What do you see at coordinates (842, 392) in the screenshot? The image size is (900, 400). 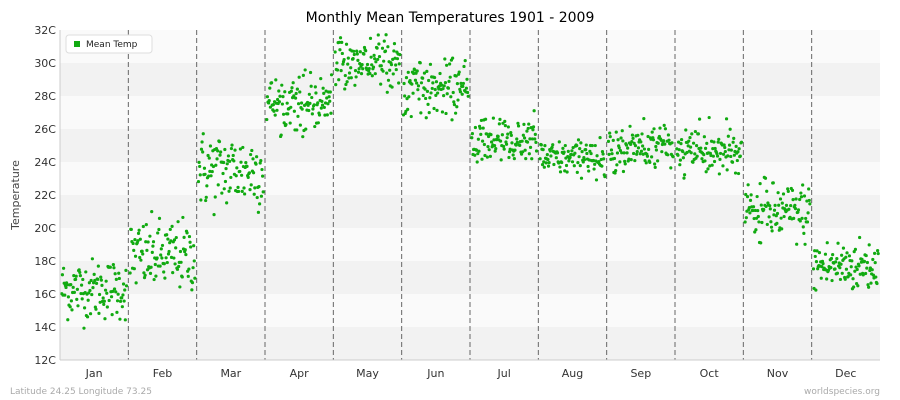 I see `footer-source: worldspecies.org` at bounding box center [842, 392].